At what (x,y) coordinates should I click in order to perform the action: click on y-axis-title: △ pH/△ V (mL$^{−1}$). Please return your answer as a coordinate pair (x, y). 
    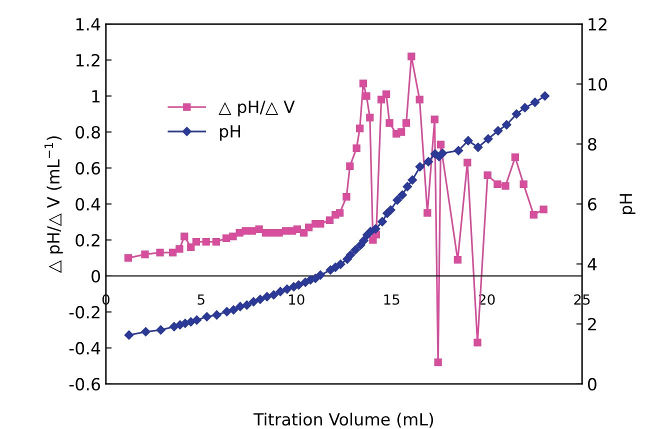
    Looking at the image, I should click on (53, 204).